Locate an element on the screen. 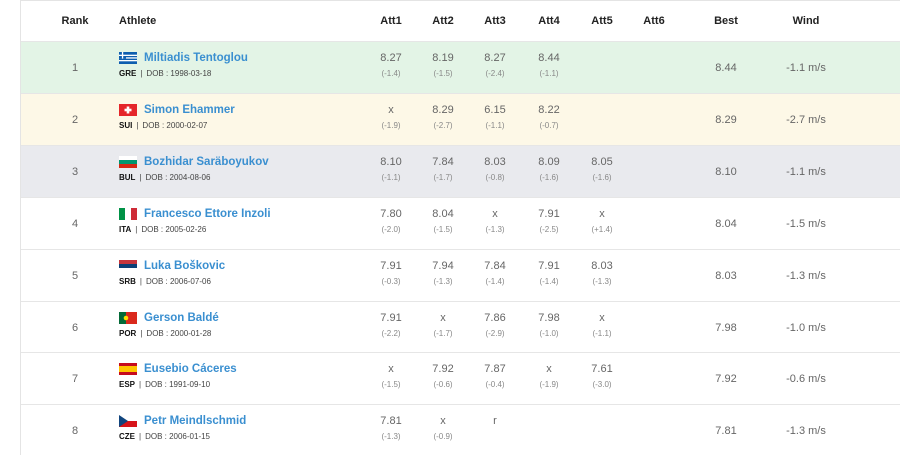 The width and height of the screenshot is (900, 456). dob: DOB : 1998-03-18 is located at coordinates (179, 73).